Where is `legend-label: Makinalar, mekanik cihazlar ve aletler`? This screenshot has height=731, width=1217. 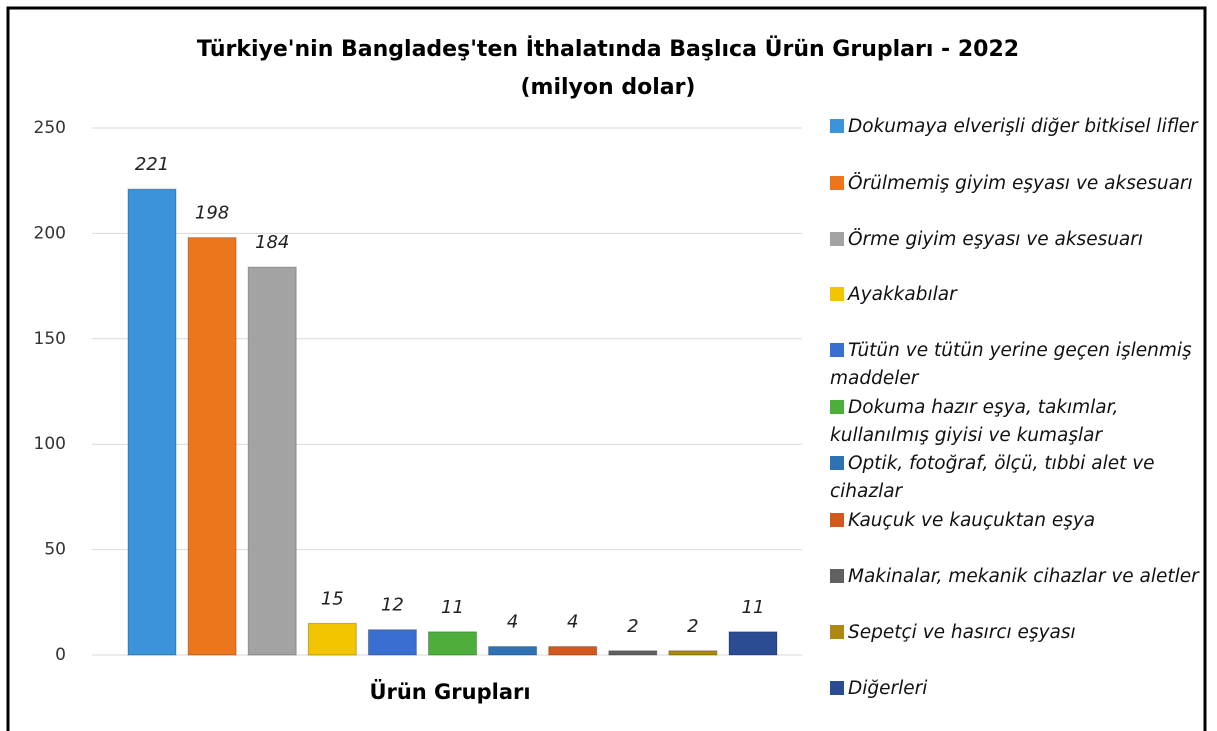
legend-label: Makinalar, mekanik cihazlar ve aletler is located at coordinates (1023, 576).